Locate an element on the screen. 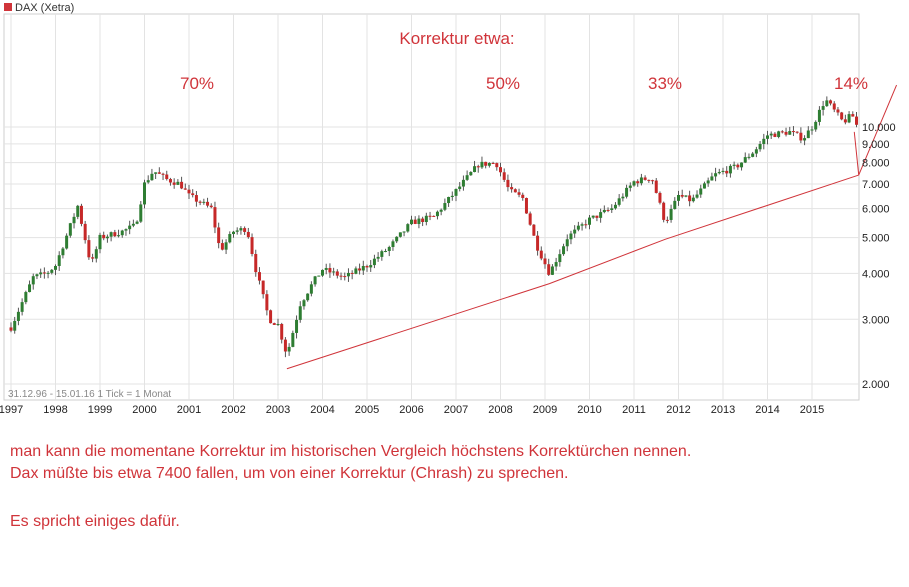 The height and width of the screenshot is (587, 909). annotation-70: 70% is located at coordinates (197, 83).